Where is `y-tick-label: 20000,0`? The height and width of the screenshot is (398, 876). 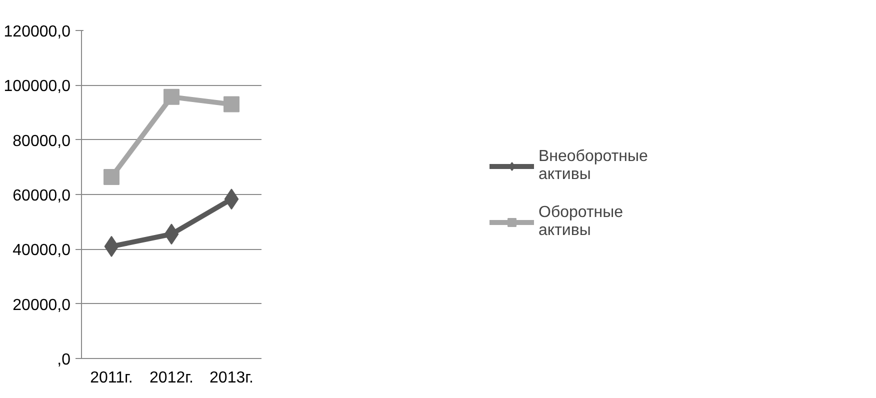 y-tick-label: 20000,0 is located at coordinates (41, 305).